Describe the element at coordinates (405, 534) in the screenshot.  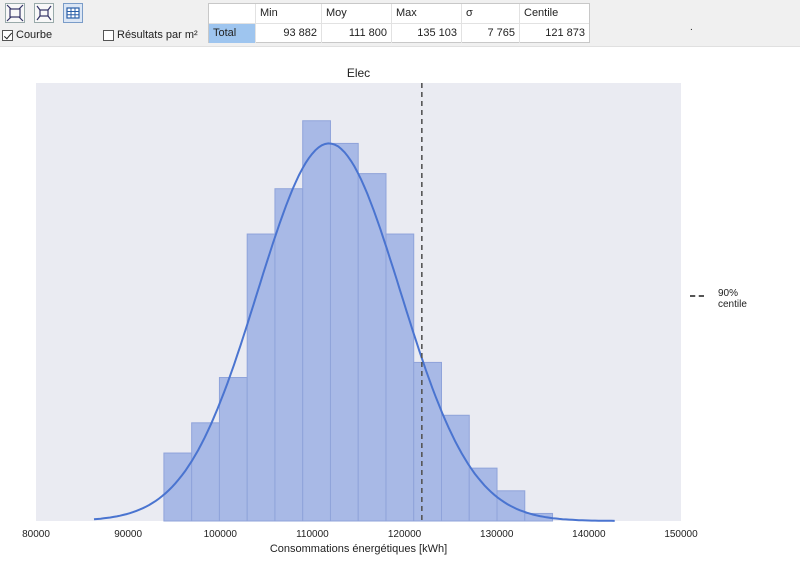
I see `x-tick-label: 120000` at that location.